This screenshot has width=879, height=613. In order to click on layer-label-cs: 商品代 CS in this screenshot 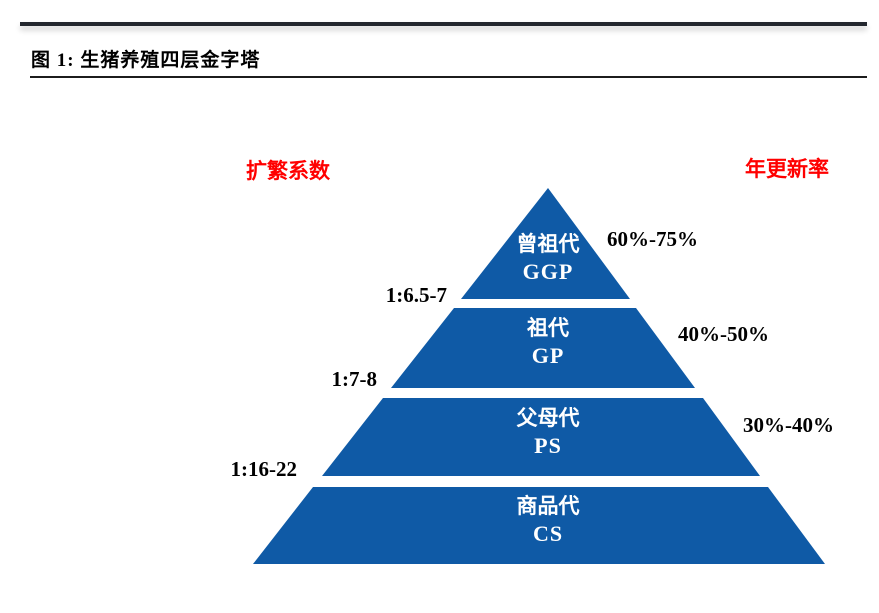, I will do `click(548, 520)`.